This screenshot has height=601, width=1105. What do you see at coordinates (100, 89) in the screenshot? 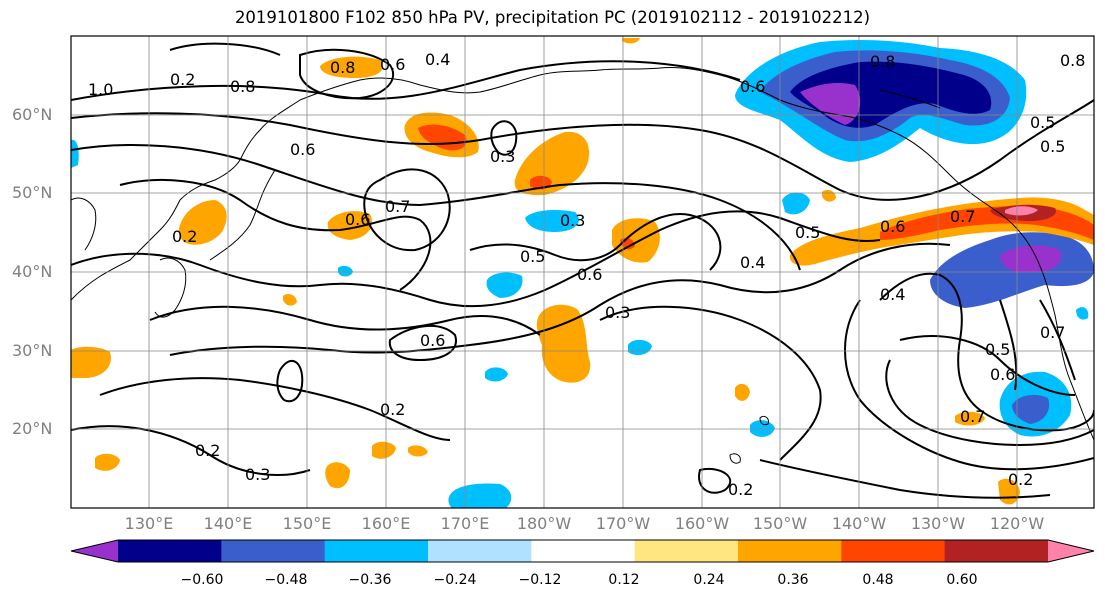
I see `contour-label: 1.0` at bounding box center [100, 89].